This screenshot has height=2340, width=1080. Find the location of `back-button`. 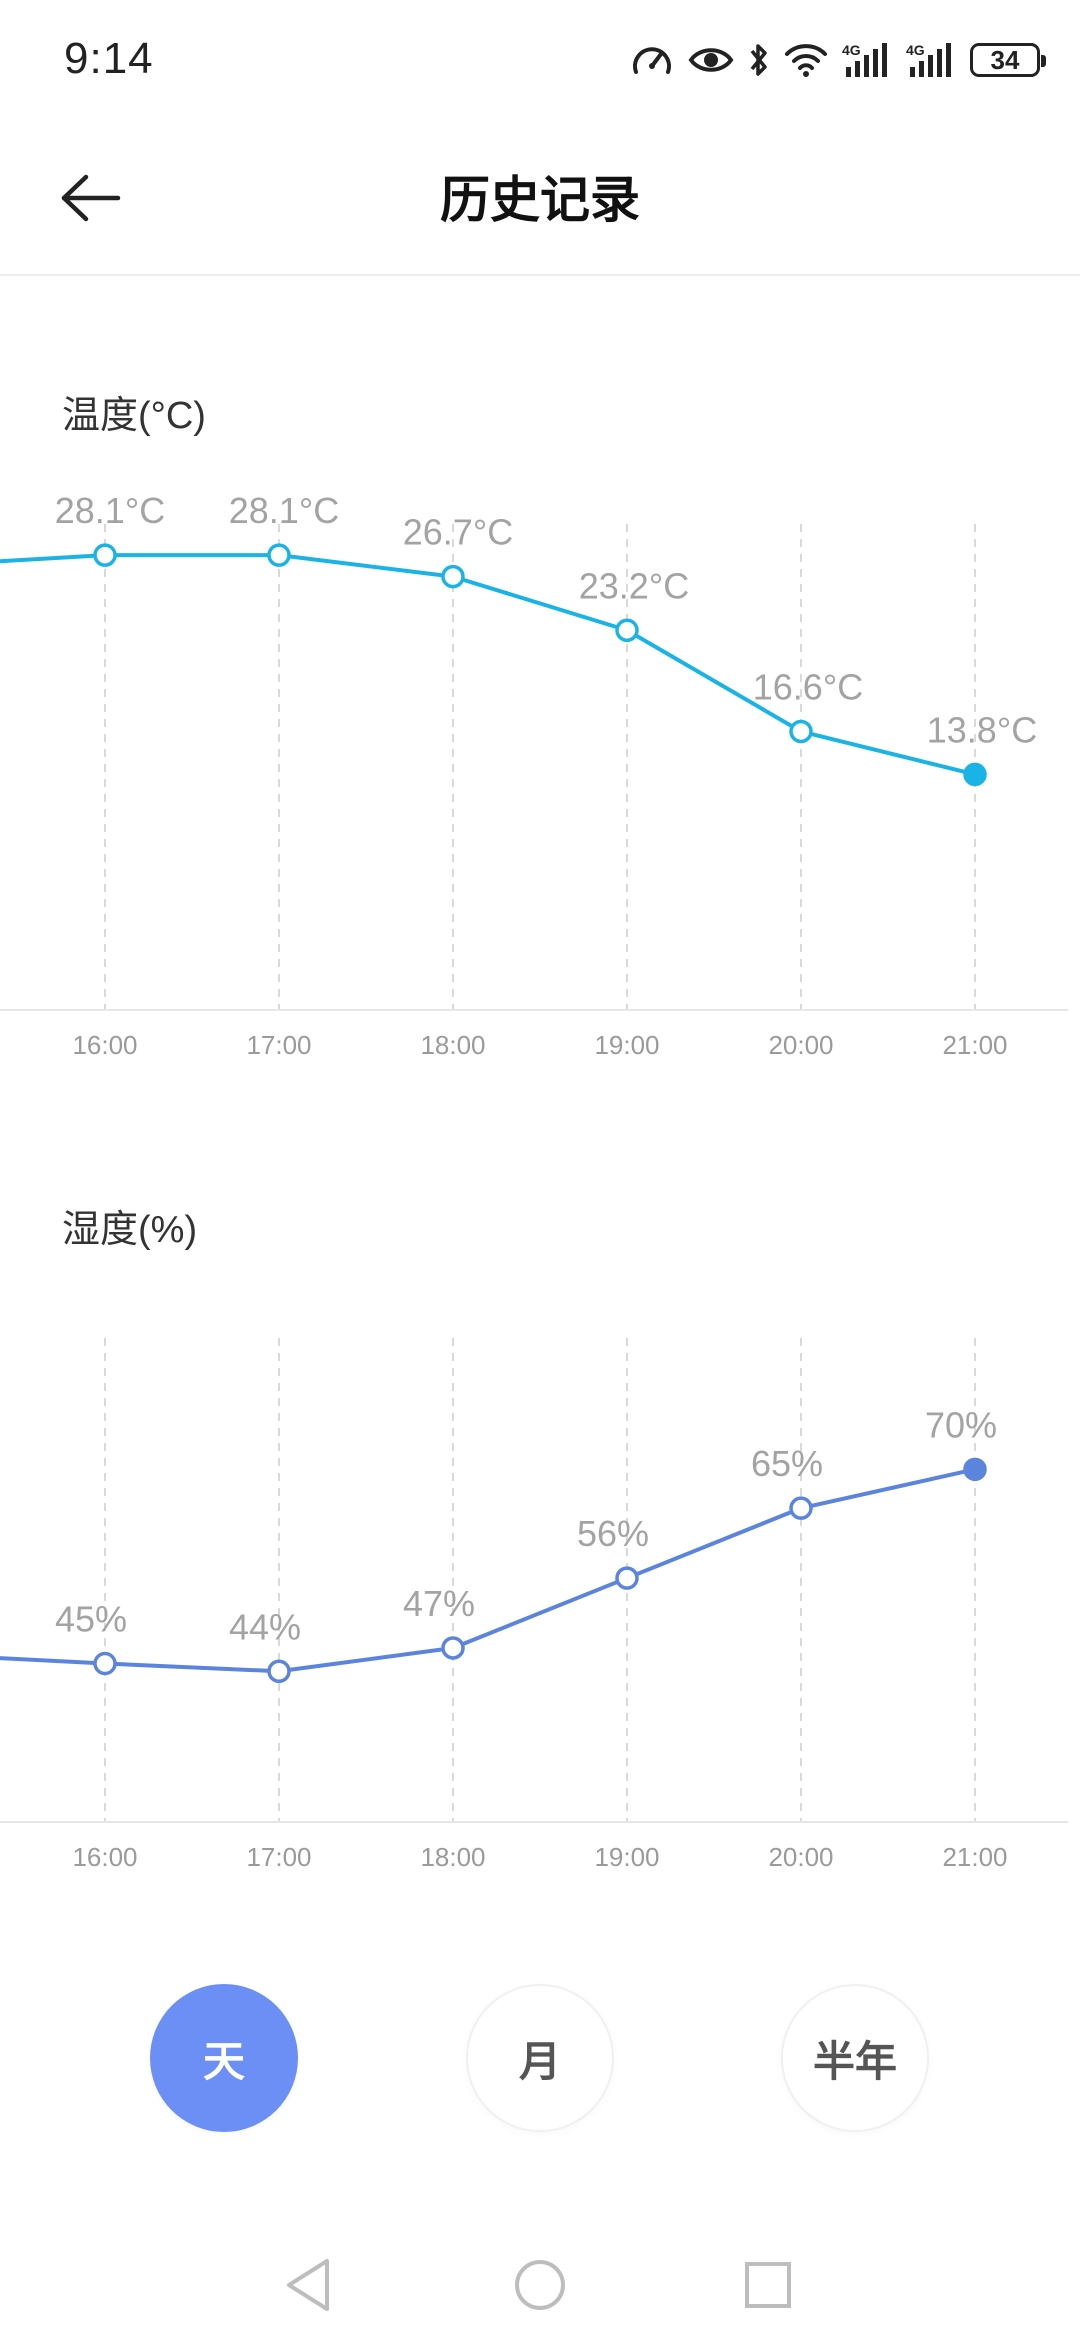

back-button is located at coordinates (110, 198).